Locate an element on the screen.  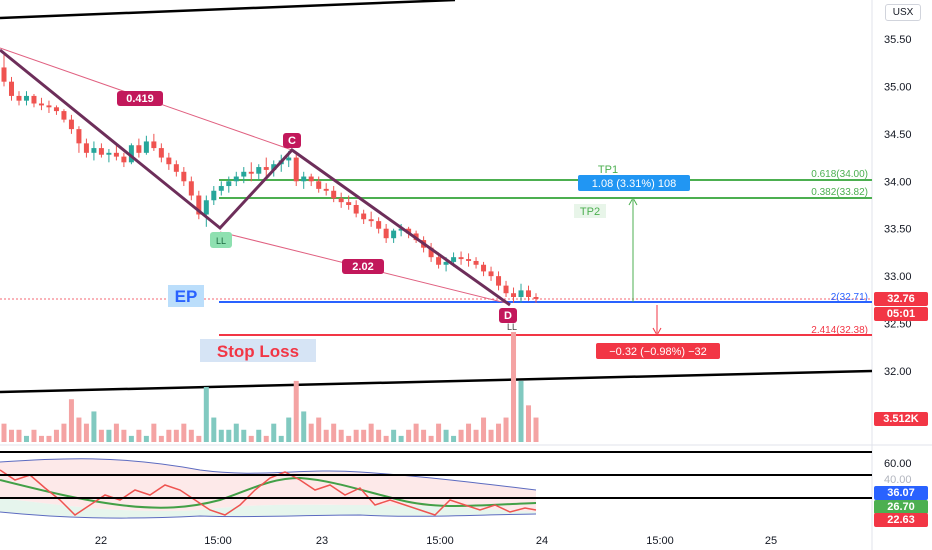
entry-label: EP is located at coordinates (186, 296).